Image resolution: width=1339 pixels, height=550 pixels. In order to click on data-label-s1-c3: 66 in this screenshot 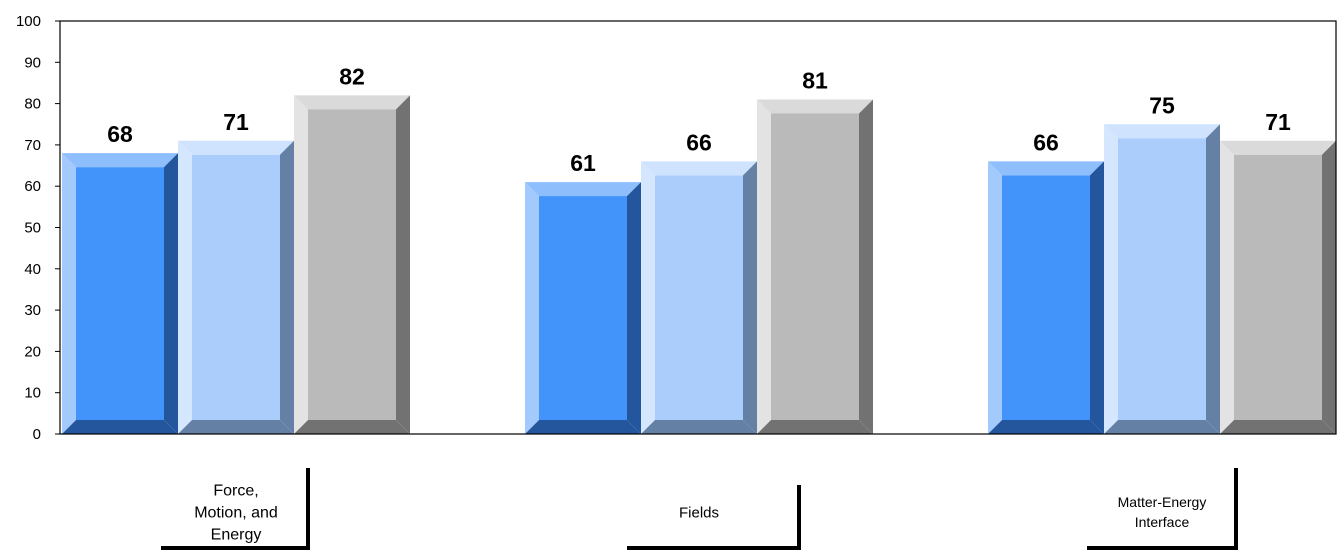, I will do `click(1046, 142)`.